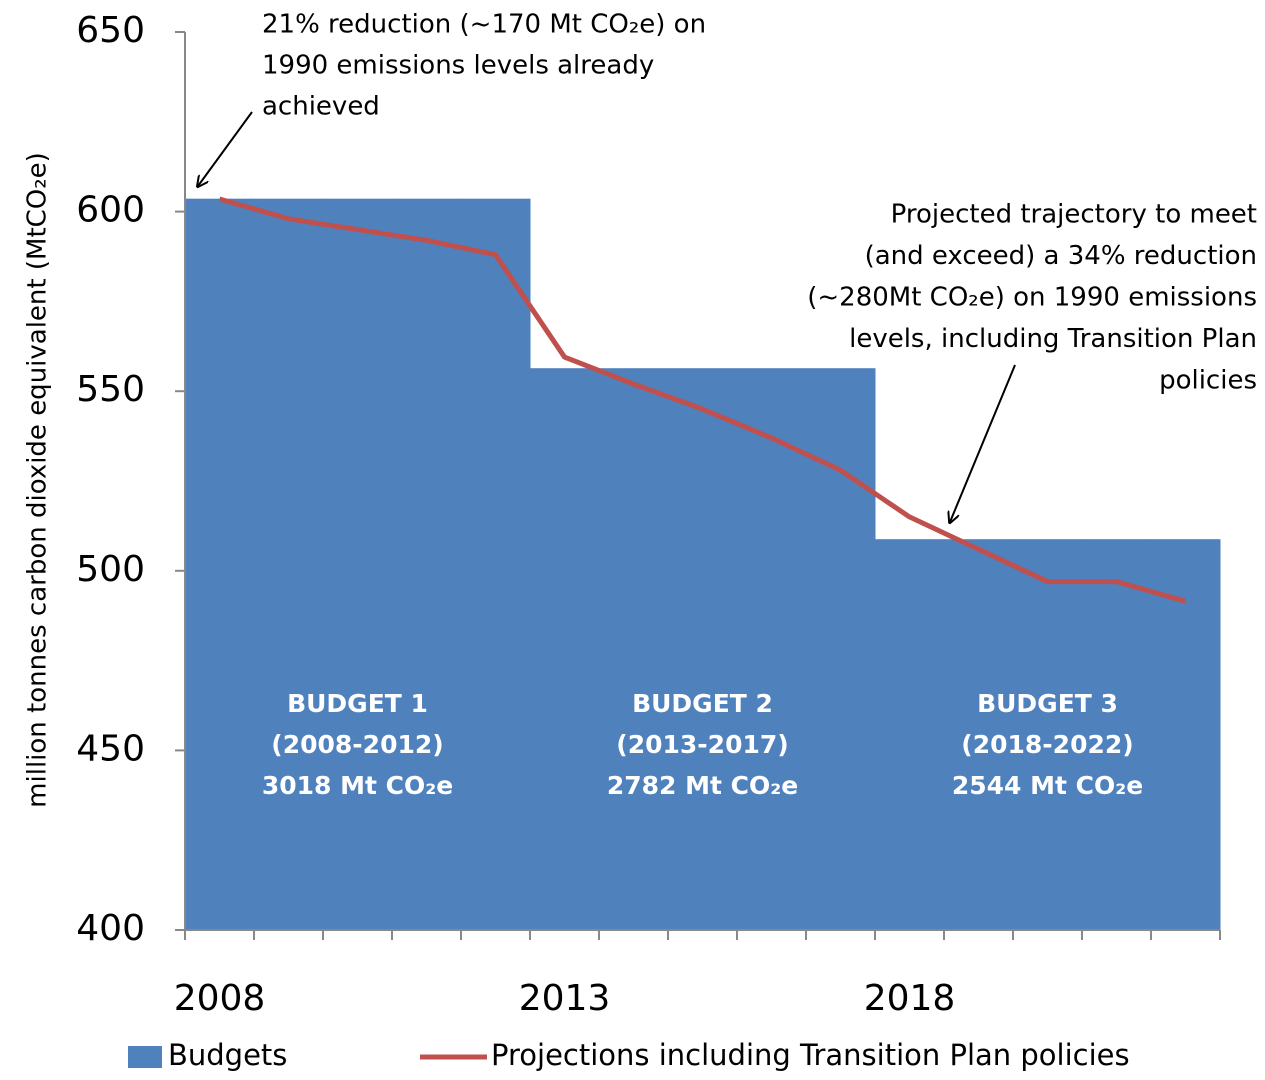 Image resolution: width=1265 pixels, height=1080 pixels. I want to click on budget-label: BUDGET 1, so click(357, 703).